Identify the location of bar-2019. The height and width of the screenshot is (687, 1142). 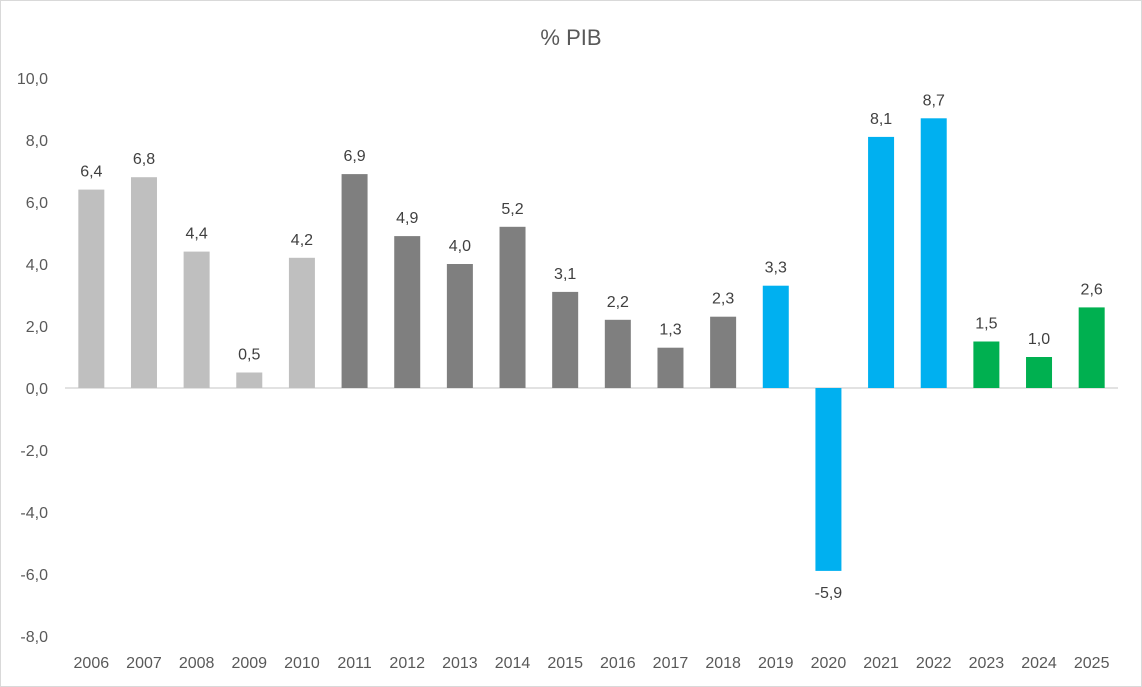
(775, 336).